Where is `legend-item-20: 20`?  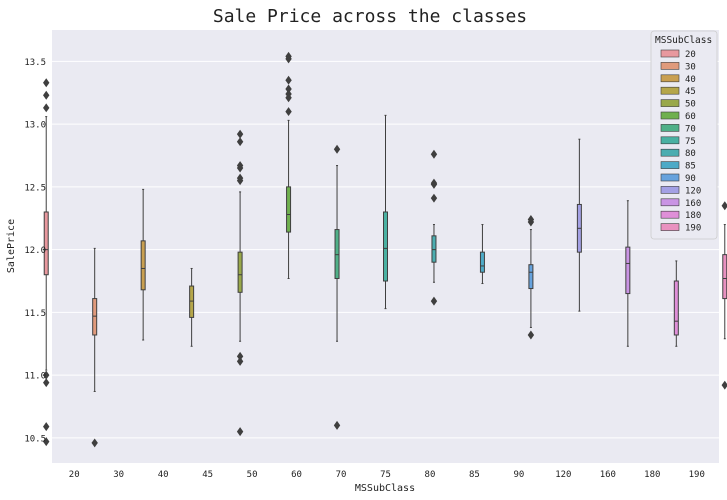 legend-item-20: 20 is located at coordinates (678, 54).